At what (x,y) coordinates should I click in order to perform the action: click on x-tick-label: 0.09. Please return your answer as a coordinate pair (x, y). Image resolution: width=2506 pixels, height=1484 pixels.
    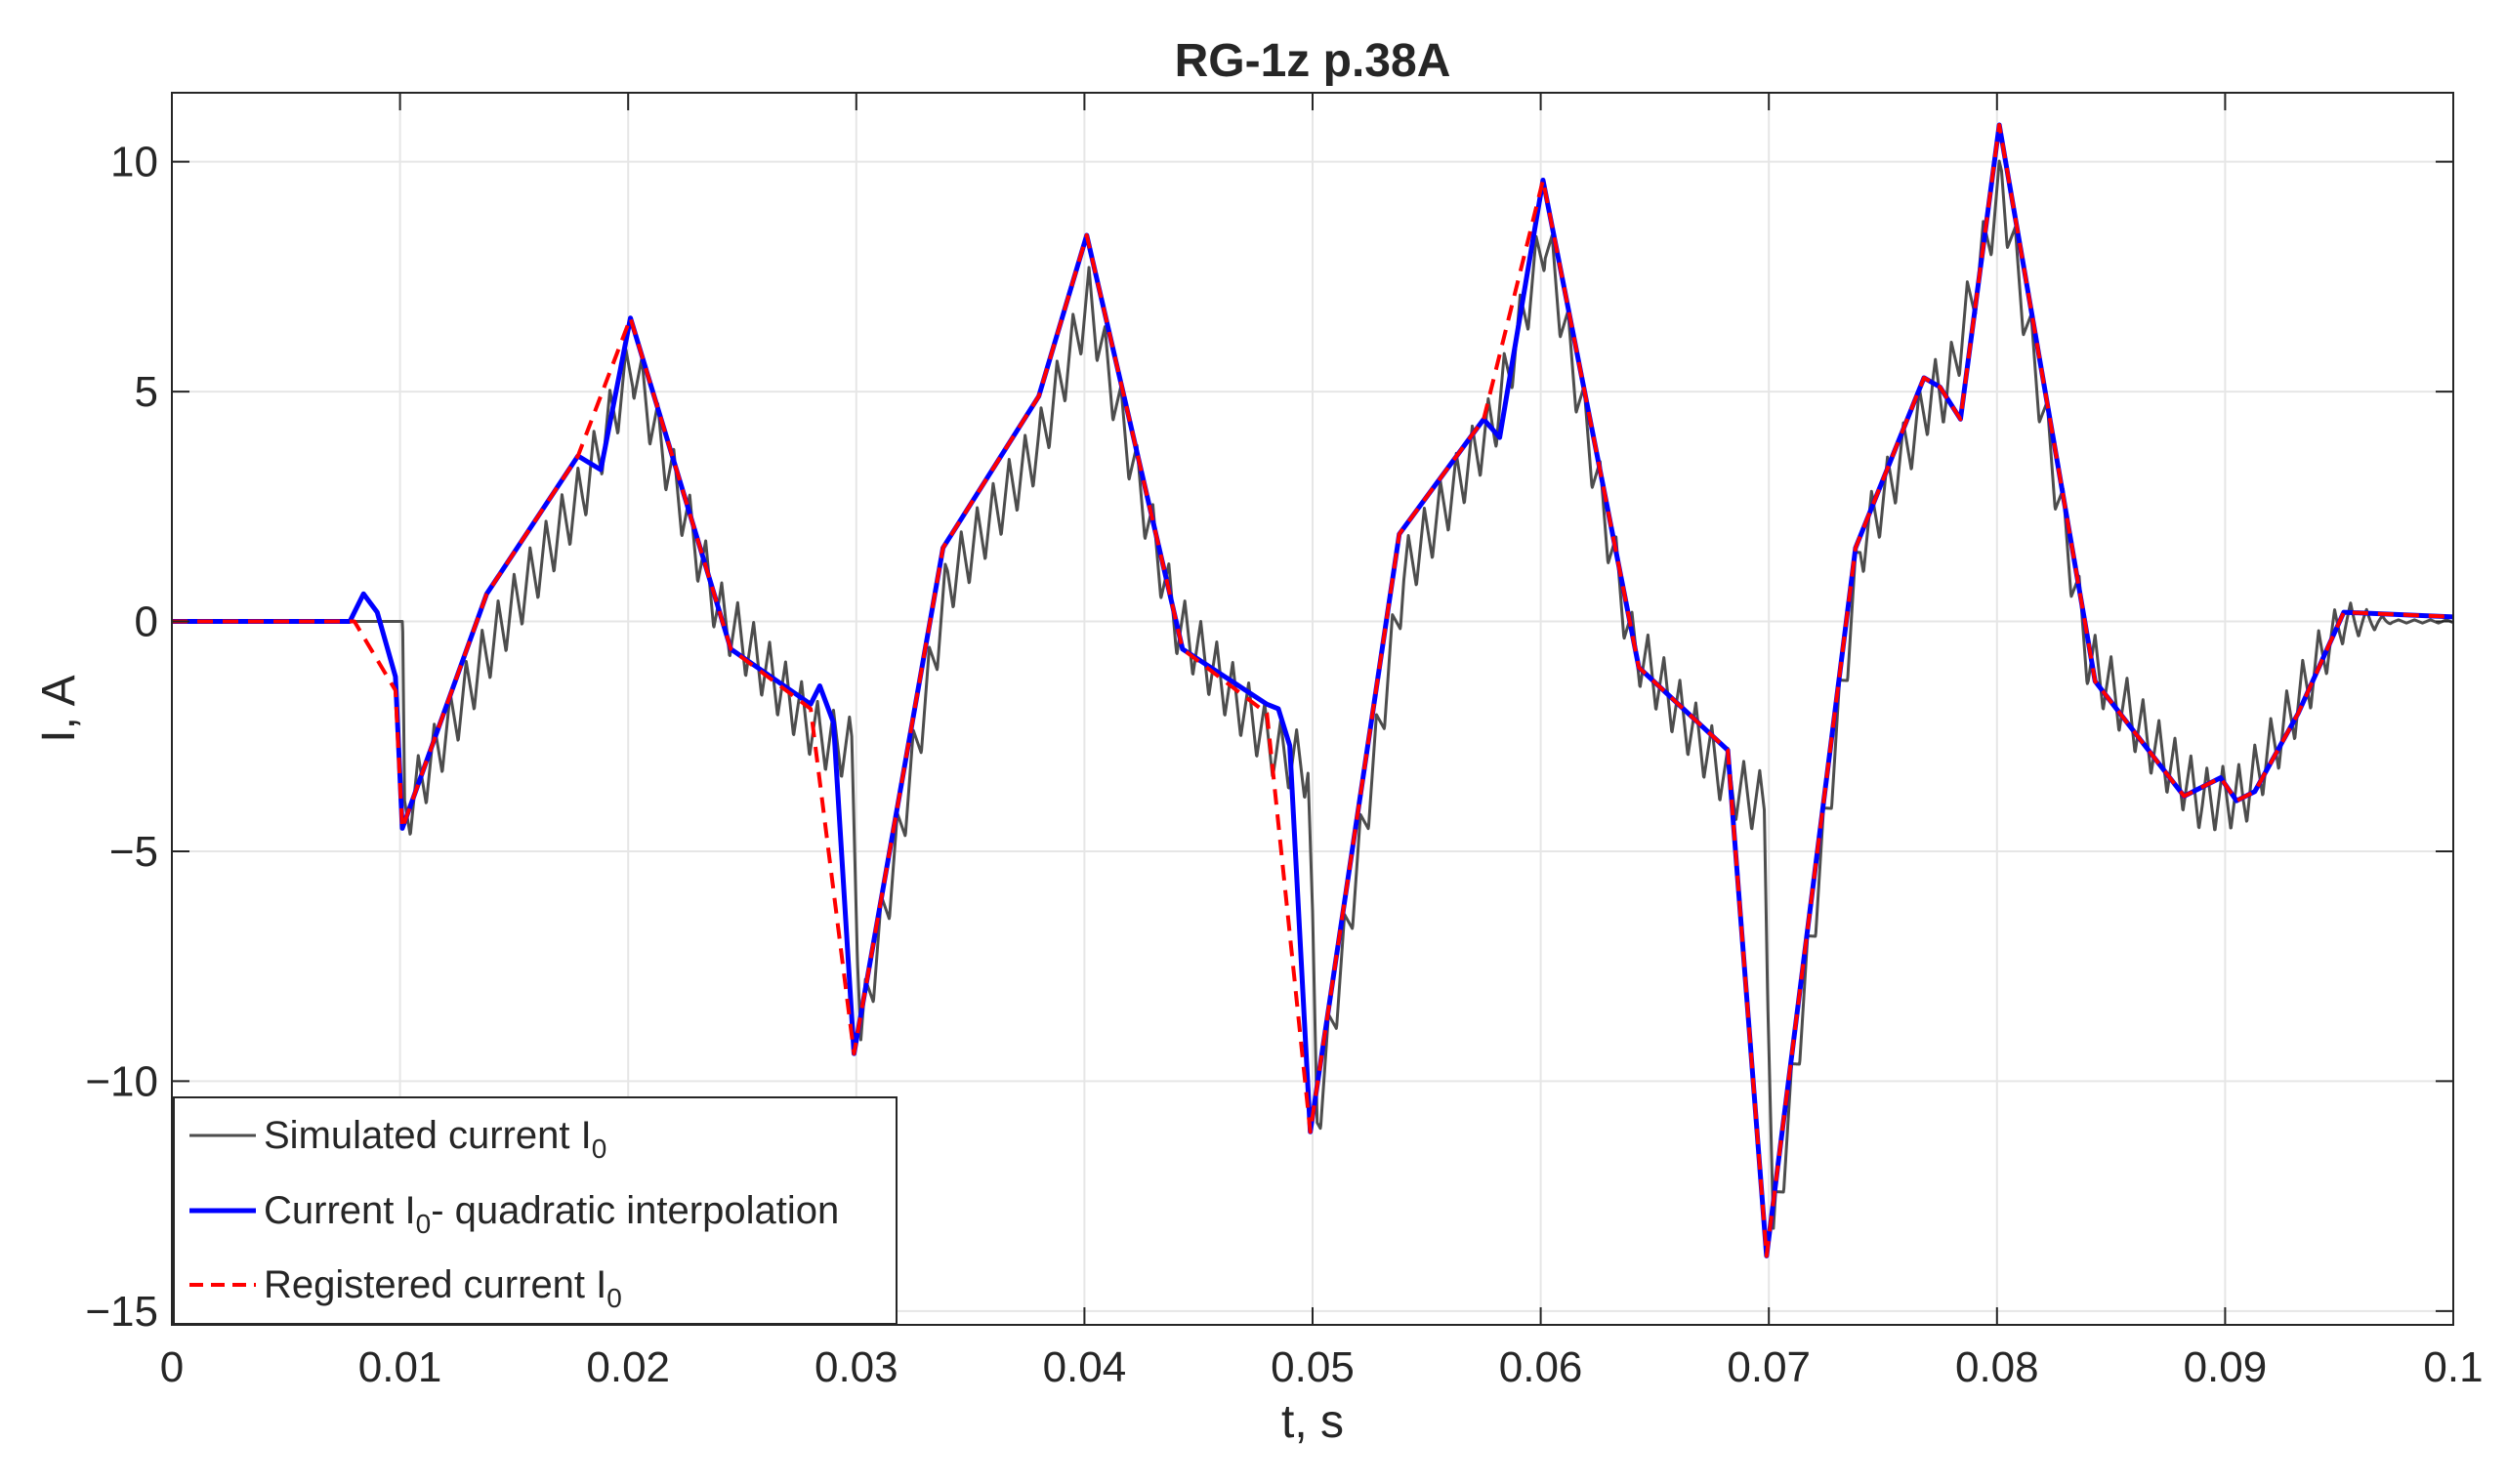
    Looking at the image, I should click on (2226, 1367).